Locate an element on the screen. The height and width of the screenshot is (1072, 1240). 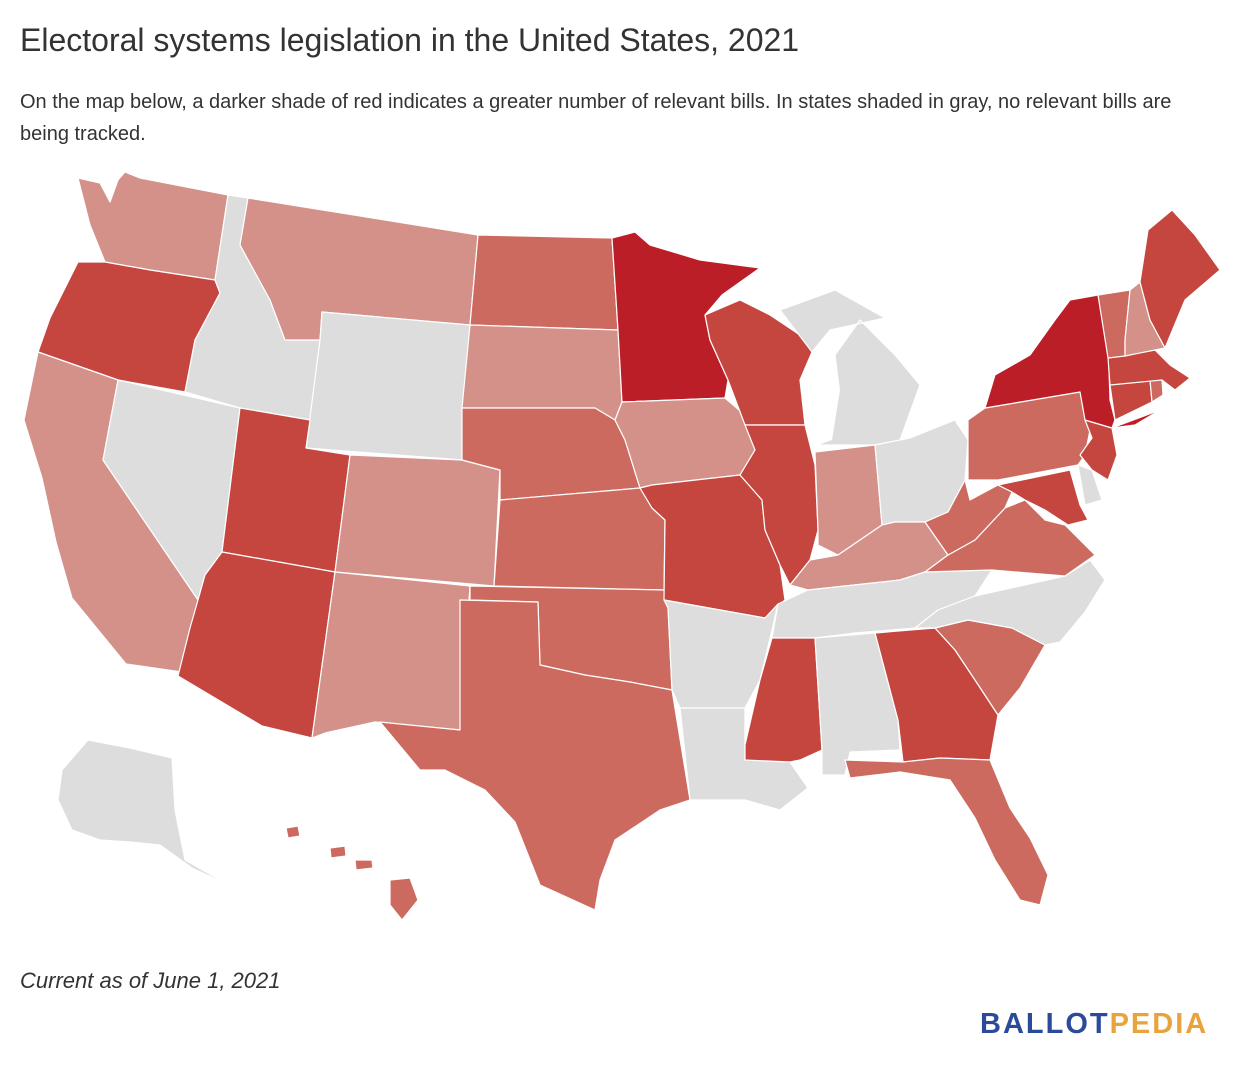
state-il is located at coordinates (779, 505).